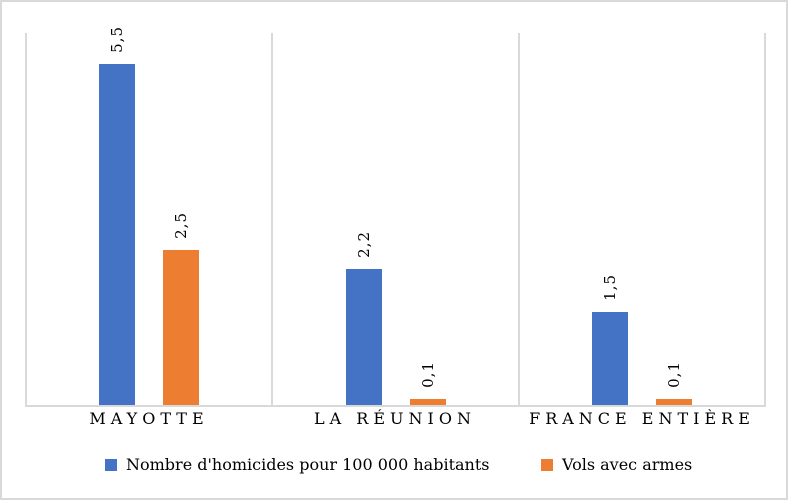 This screenshot has width=788, height=500. I want to click on bar-homicides-mayotte, so click(117, 234).